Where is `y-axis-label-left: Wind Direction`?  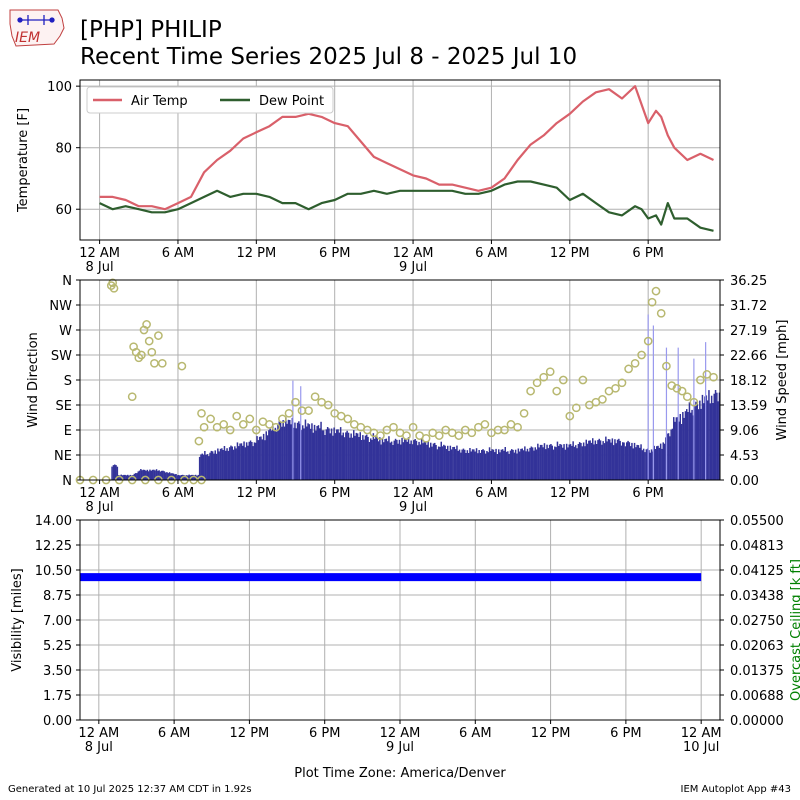 y-axis-label-left: Wind Direction is located at coordinates (33, 380).